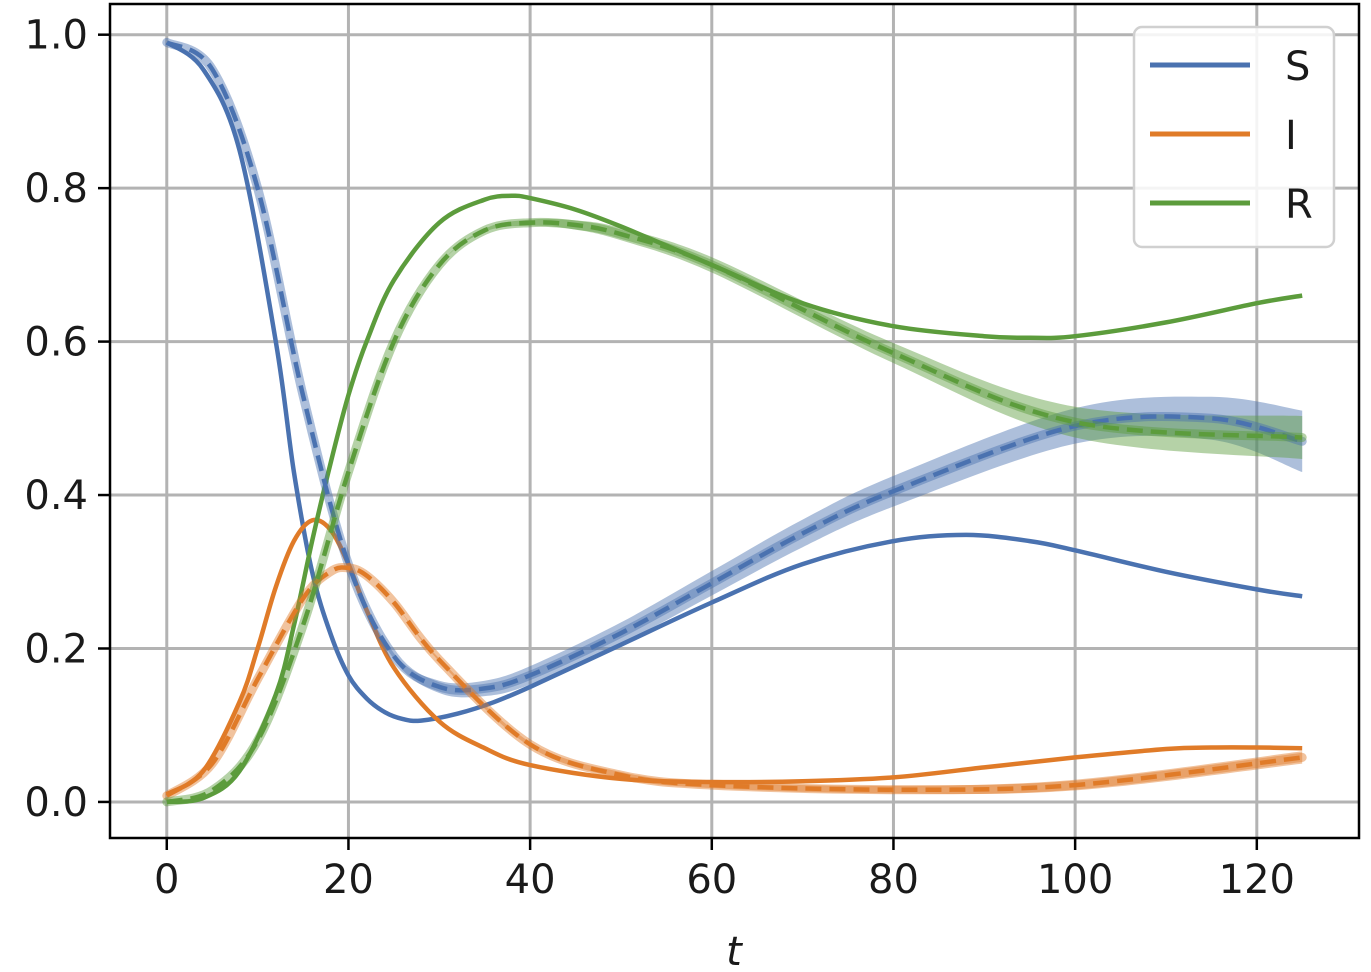 This screenshot has width=1371, height=972. I want to click on x-tick-label: 20, so click(348, 880).